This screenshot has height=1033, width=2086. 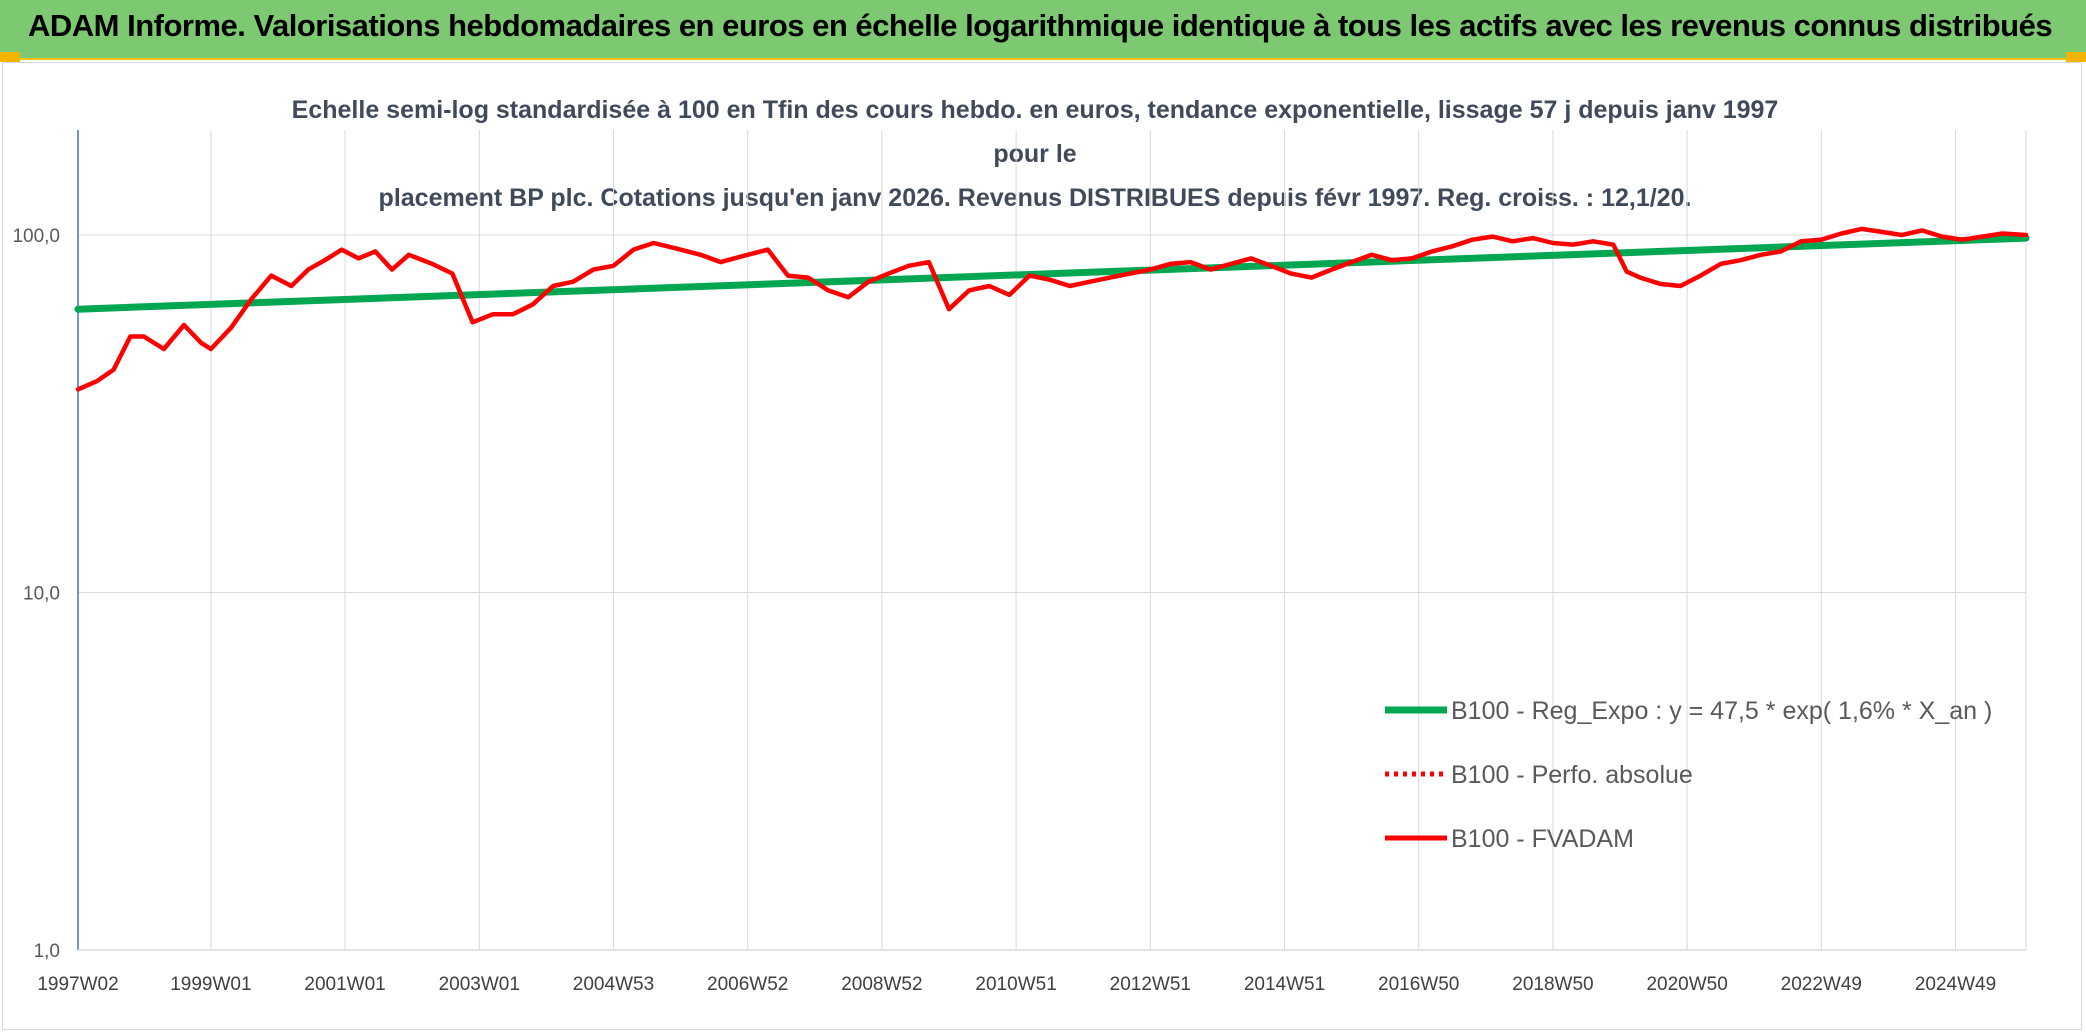 I want to click on x-tick-label: 2006W52, so click(x=747, y=984).